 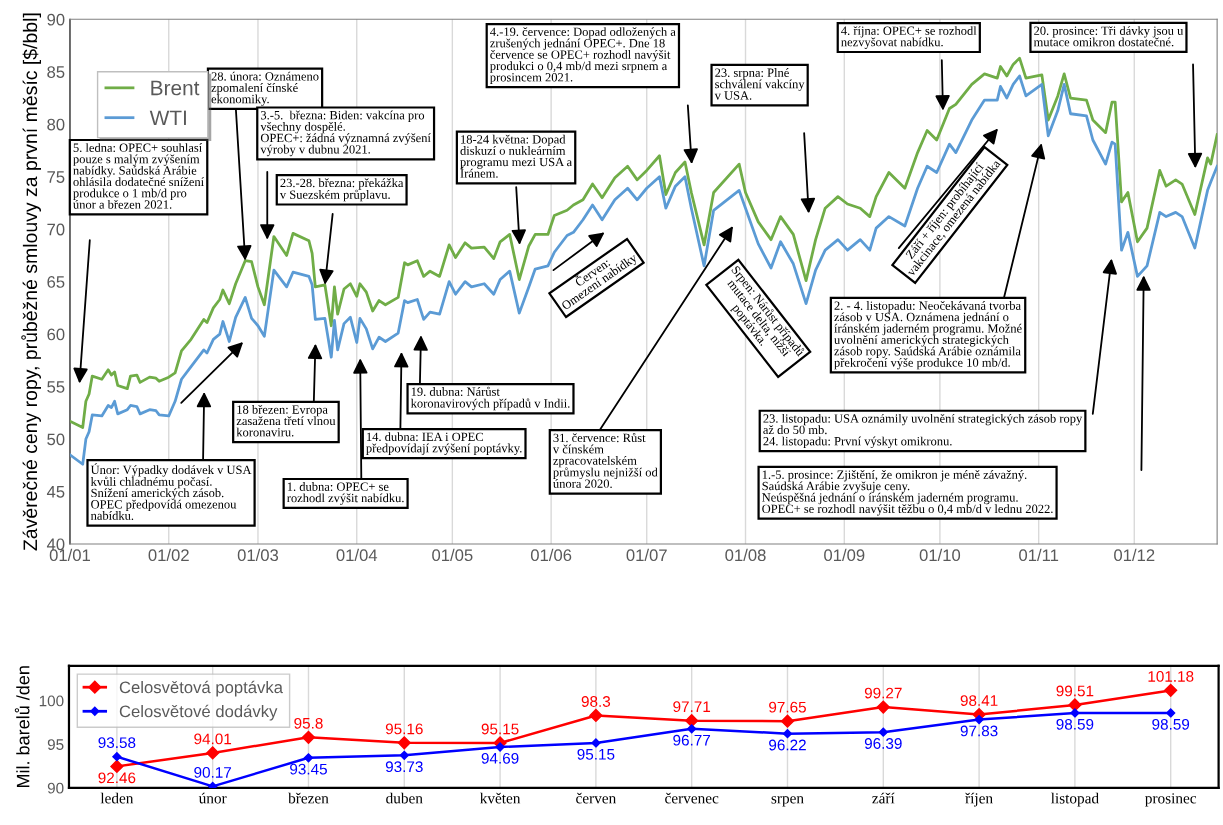 What do you see at coordinates (56, 72) in the screenshot?
I see `y-tick-label: 85` at bounding box center [56, 72].